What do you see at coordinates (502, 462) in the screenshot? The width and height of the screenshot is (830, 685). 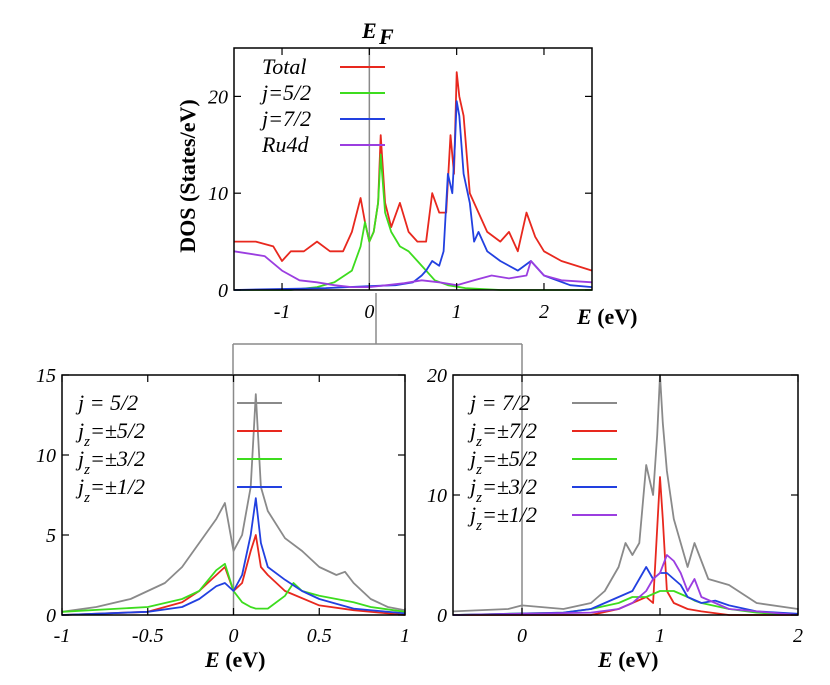 I see `legend-label-2: jz=±5/2` at bounding box center [502, 462].